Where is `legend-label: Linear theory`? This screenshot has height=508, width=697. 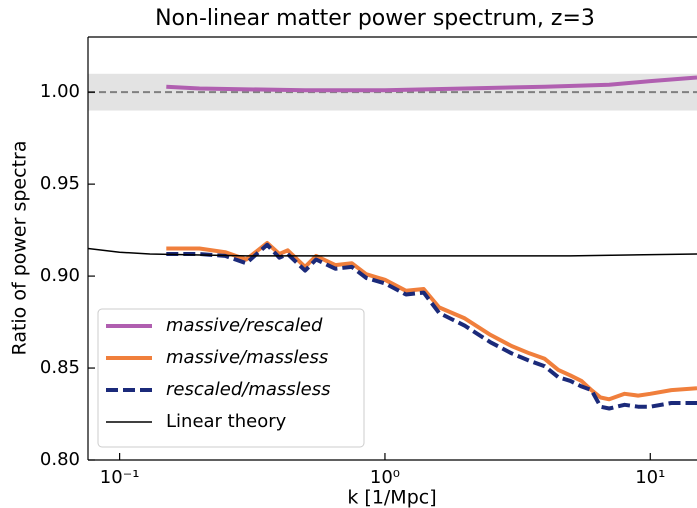
legend-label: Linear theory is located at coordinates (226, 421).